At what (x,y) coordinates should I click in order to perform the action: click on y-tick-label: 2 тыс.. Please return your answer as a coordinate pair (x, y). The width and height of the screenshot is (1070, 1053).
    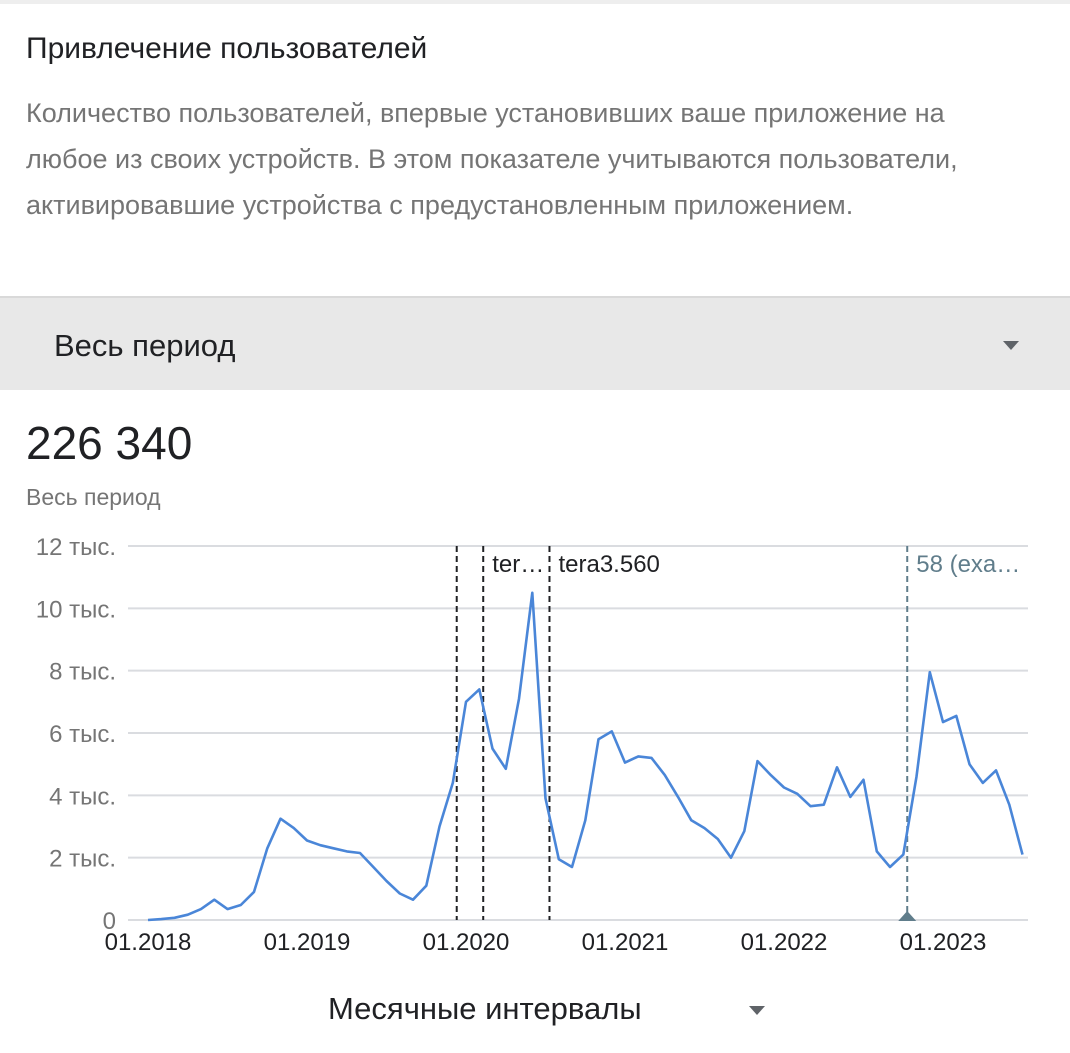
    Looking at the image, I should click on (82, 859).